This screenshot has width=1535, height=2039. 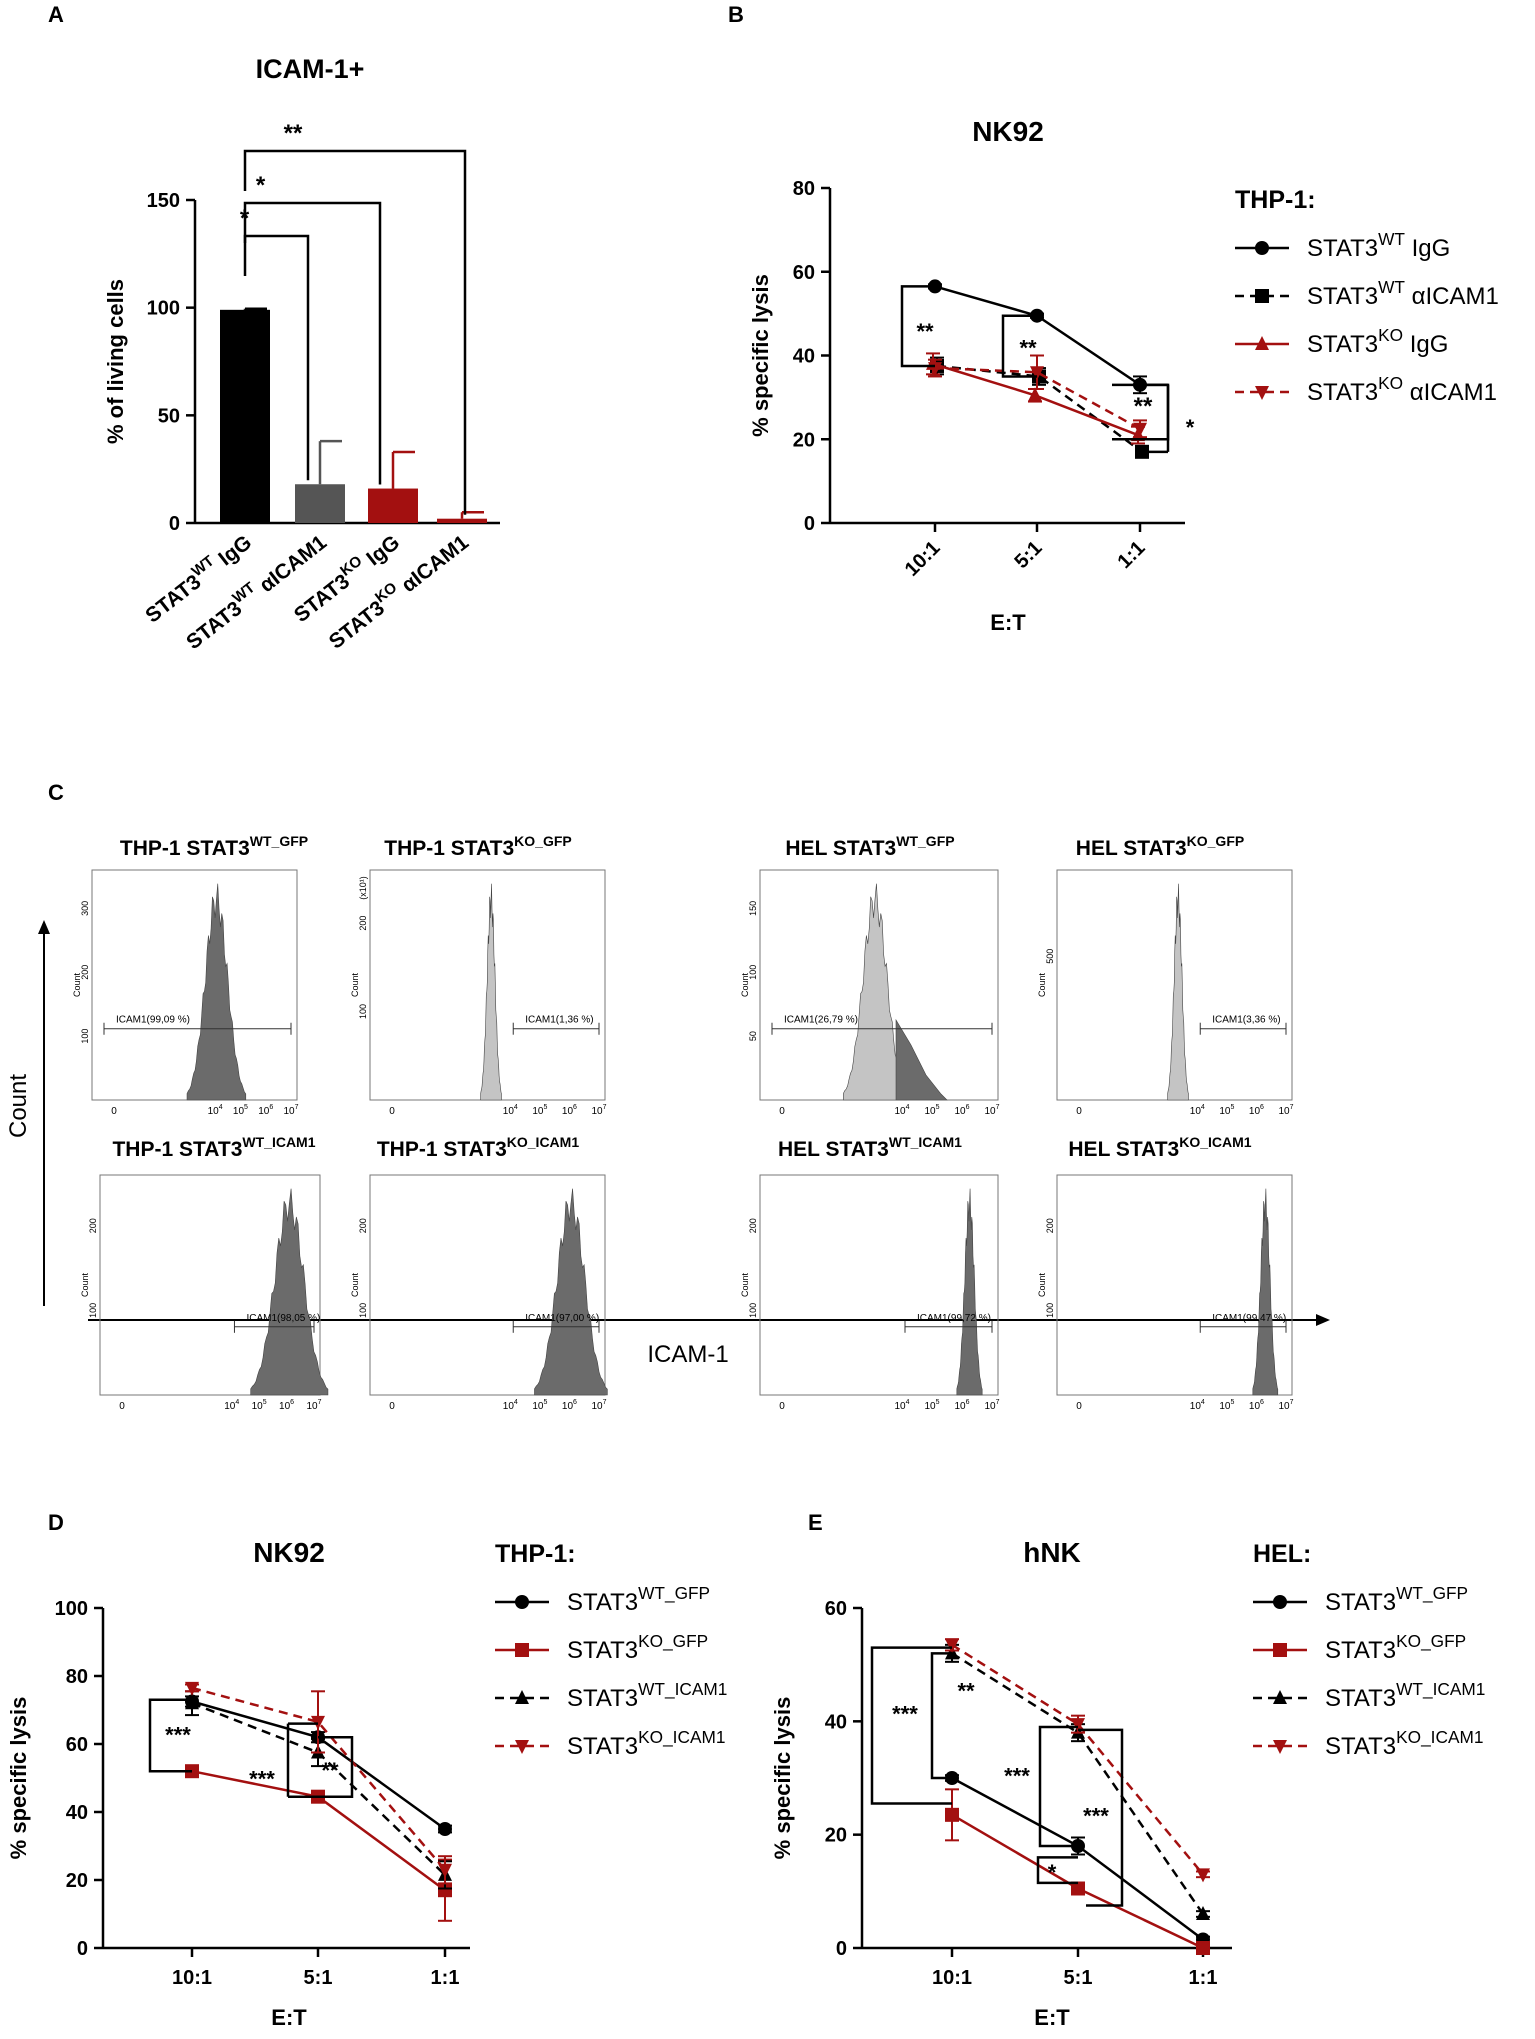 I want to click on chart-d-legend-label-sup: KO_GFP, so click(x=673, y=1641).